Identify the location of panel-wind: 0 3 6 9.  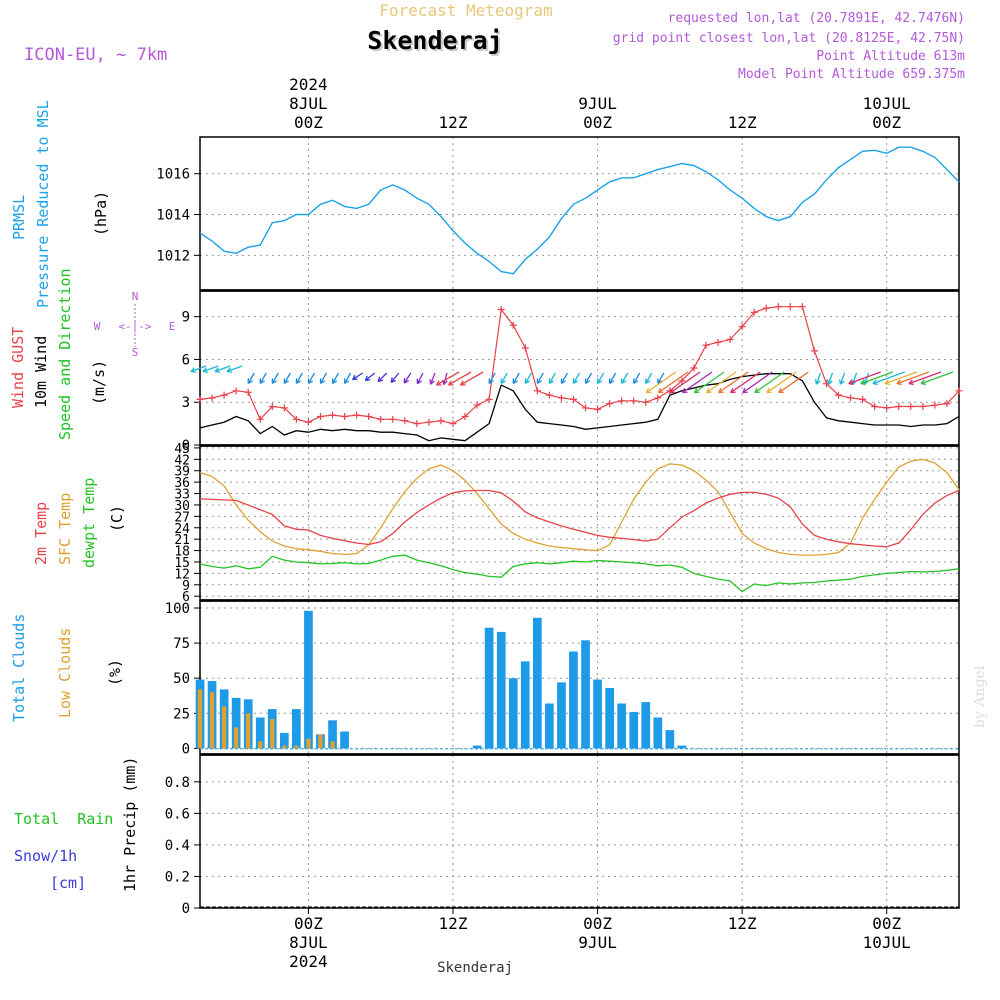
(571, 372).